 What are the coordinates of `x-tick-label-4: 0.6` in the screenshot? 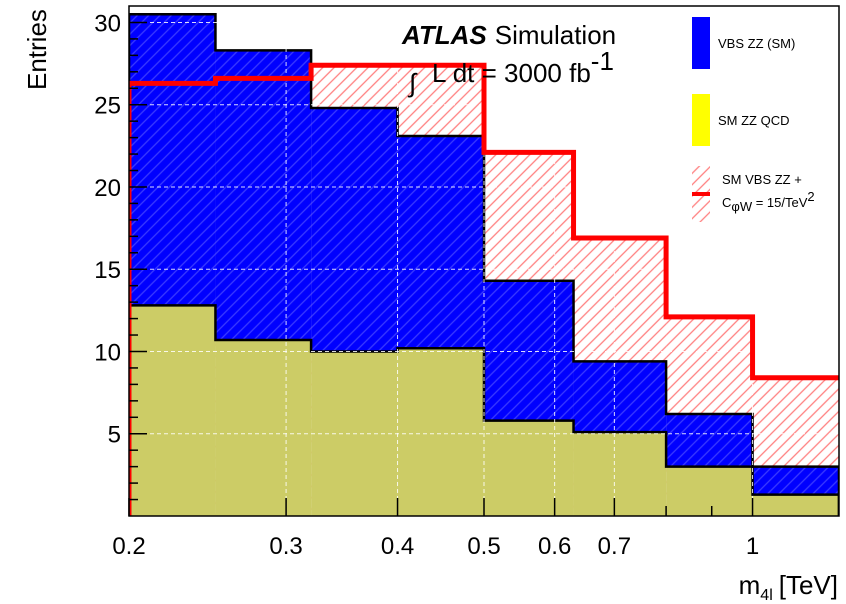 It's located at (554, 546).